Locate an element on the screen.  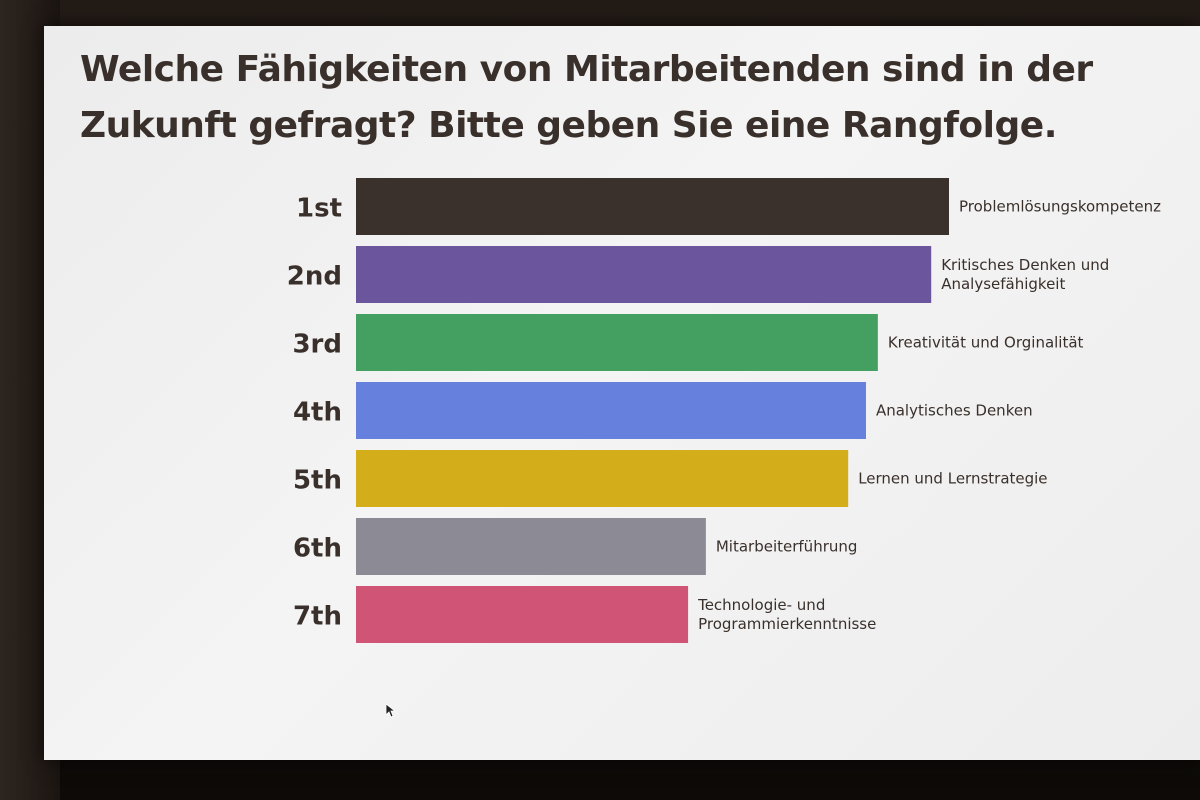
bar-label: Analytisches Denken is located at coordinates (954, 411).